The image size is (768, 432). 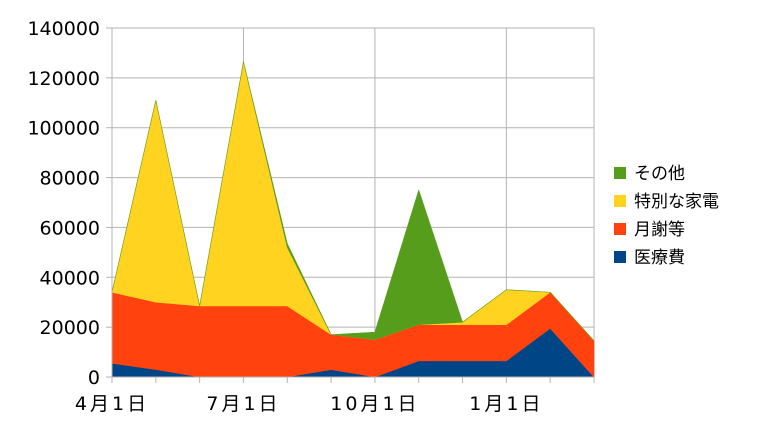 I want to click on y-tick-label-100000: 100000, so click(x=63, y=129).